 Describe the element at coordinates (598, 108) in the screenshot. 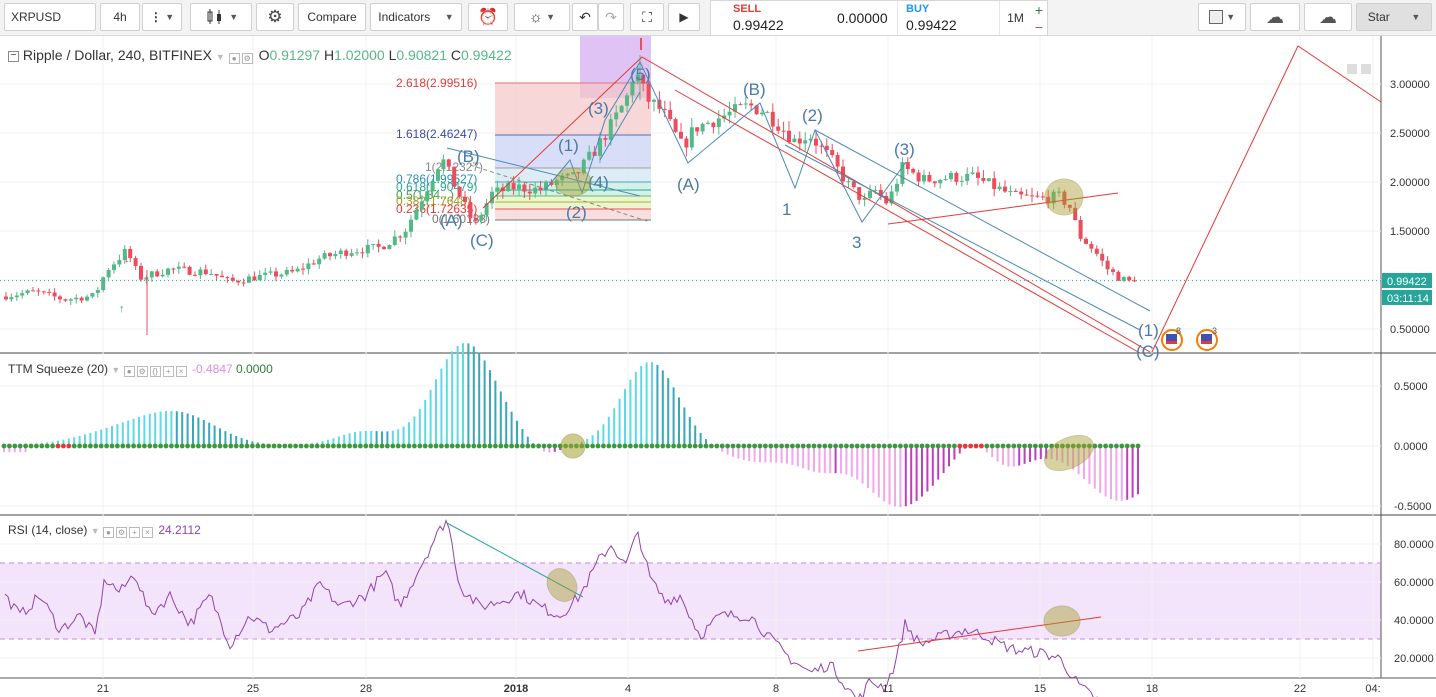

I see `wave-label: (3)` at that location.